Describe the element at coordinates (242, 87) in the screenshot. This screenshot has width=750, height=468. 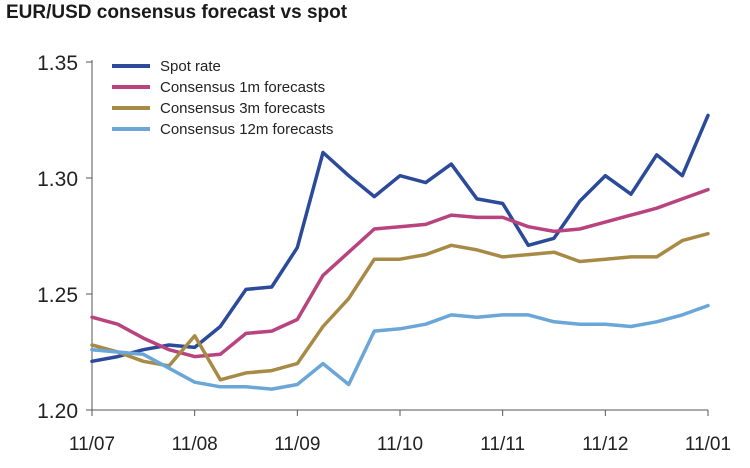
I see `legend-label: Consensus 1m forecasts` at that location.